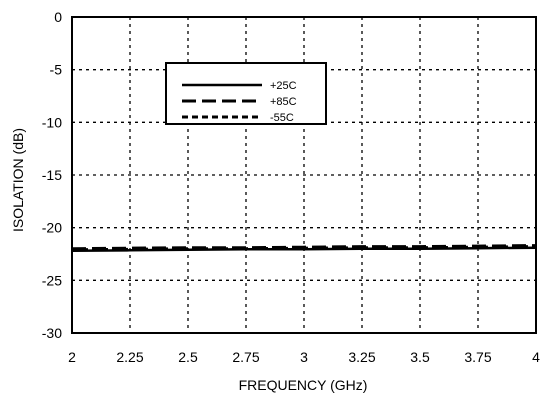 This screenshot has height=395, width=541. What do you see at coordinates (361, 357) in the screenshot?
I see `x-tick-label: 3.25` at bounding box center [361, 357].